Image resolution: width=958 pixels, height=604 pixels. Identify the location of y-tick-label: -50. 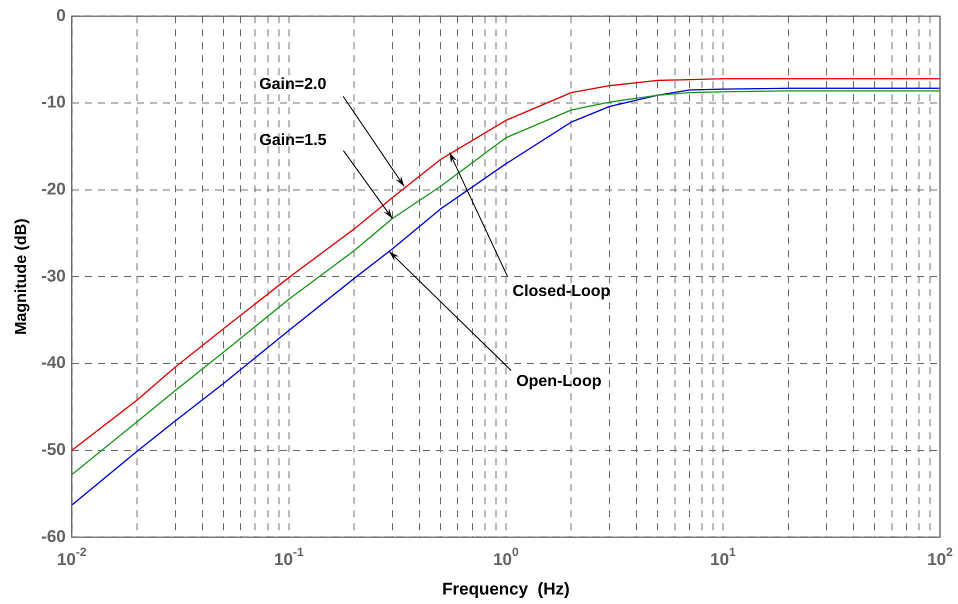
(53, 450).